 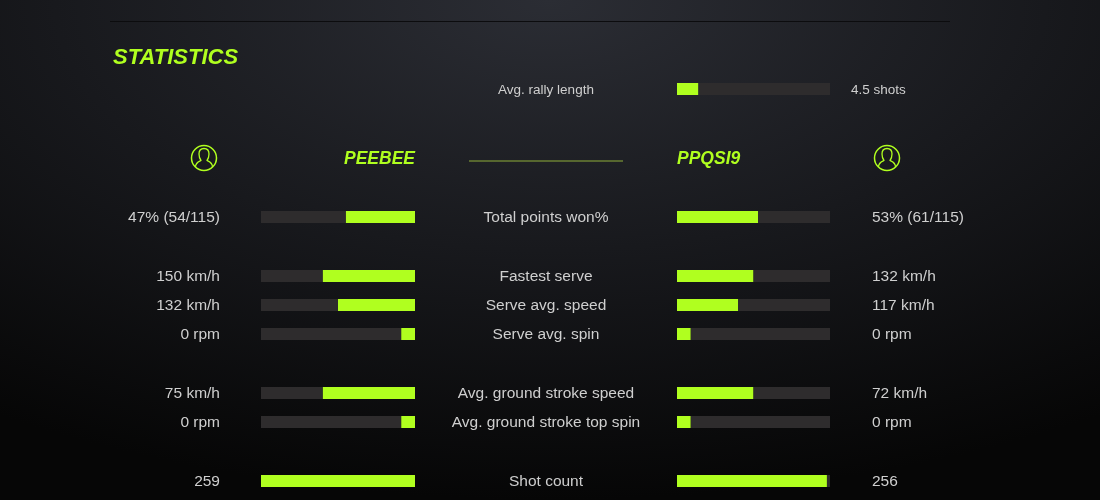 I want to click on y-tick-label: Shot count, so click(x=546, y=481).